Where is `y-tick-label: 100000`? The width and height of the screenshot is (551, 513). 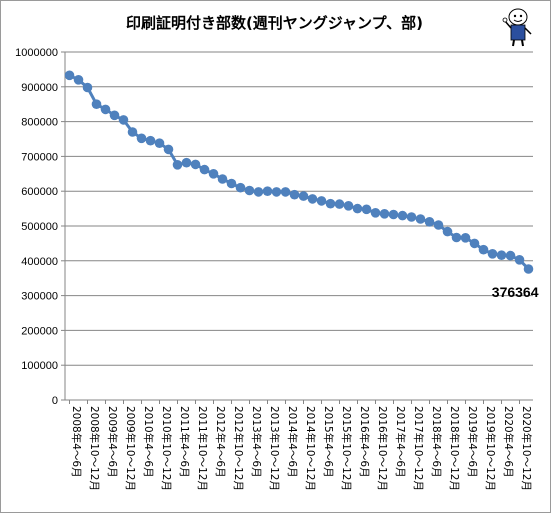
y-tick-label: 100000 is located at coordinates (39, 366).